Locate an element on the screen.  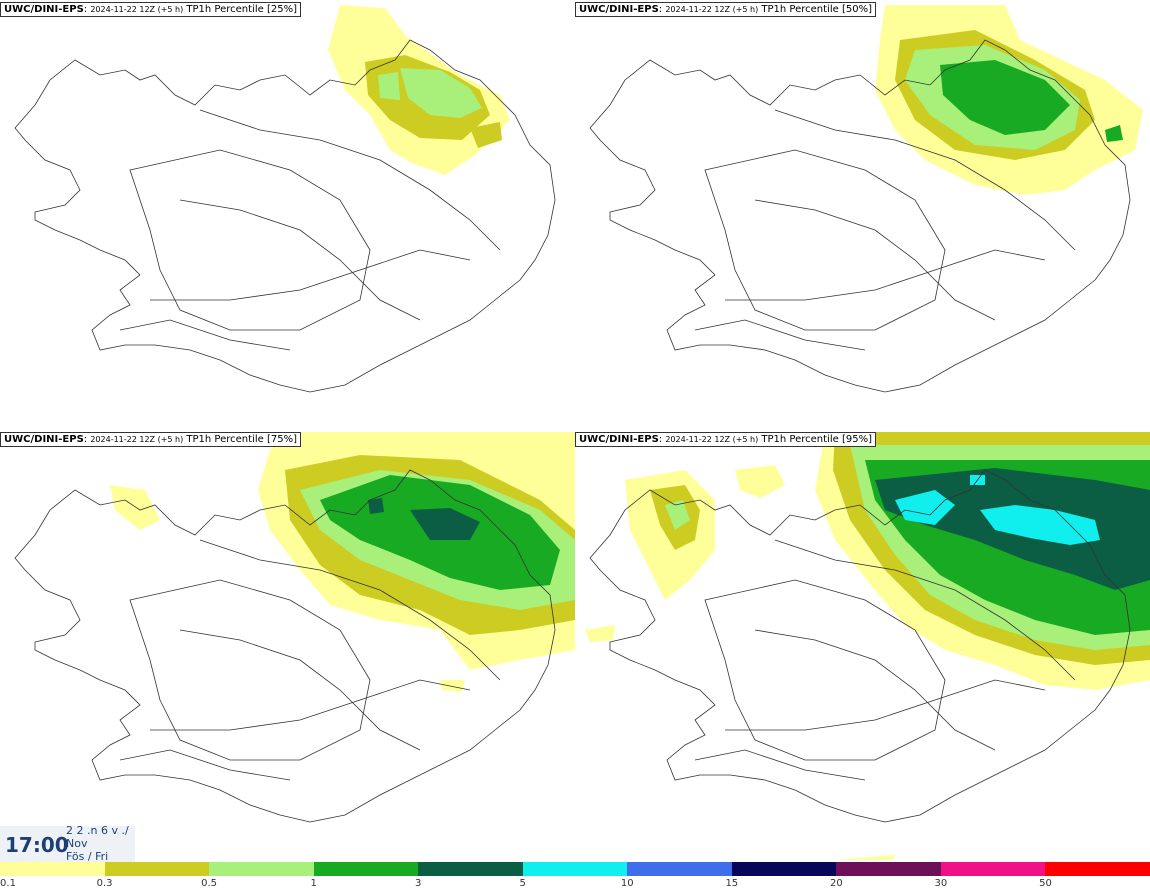
legend-tick-label: 50 is located at coordinates (1045, 883).